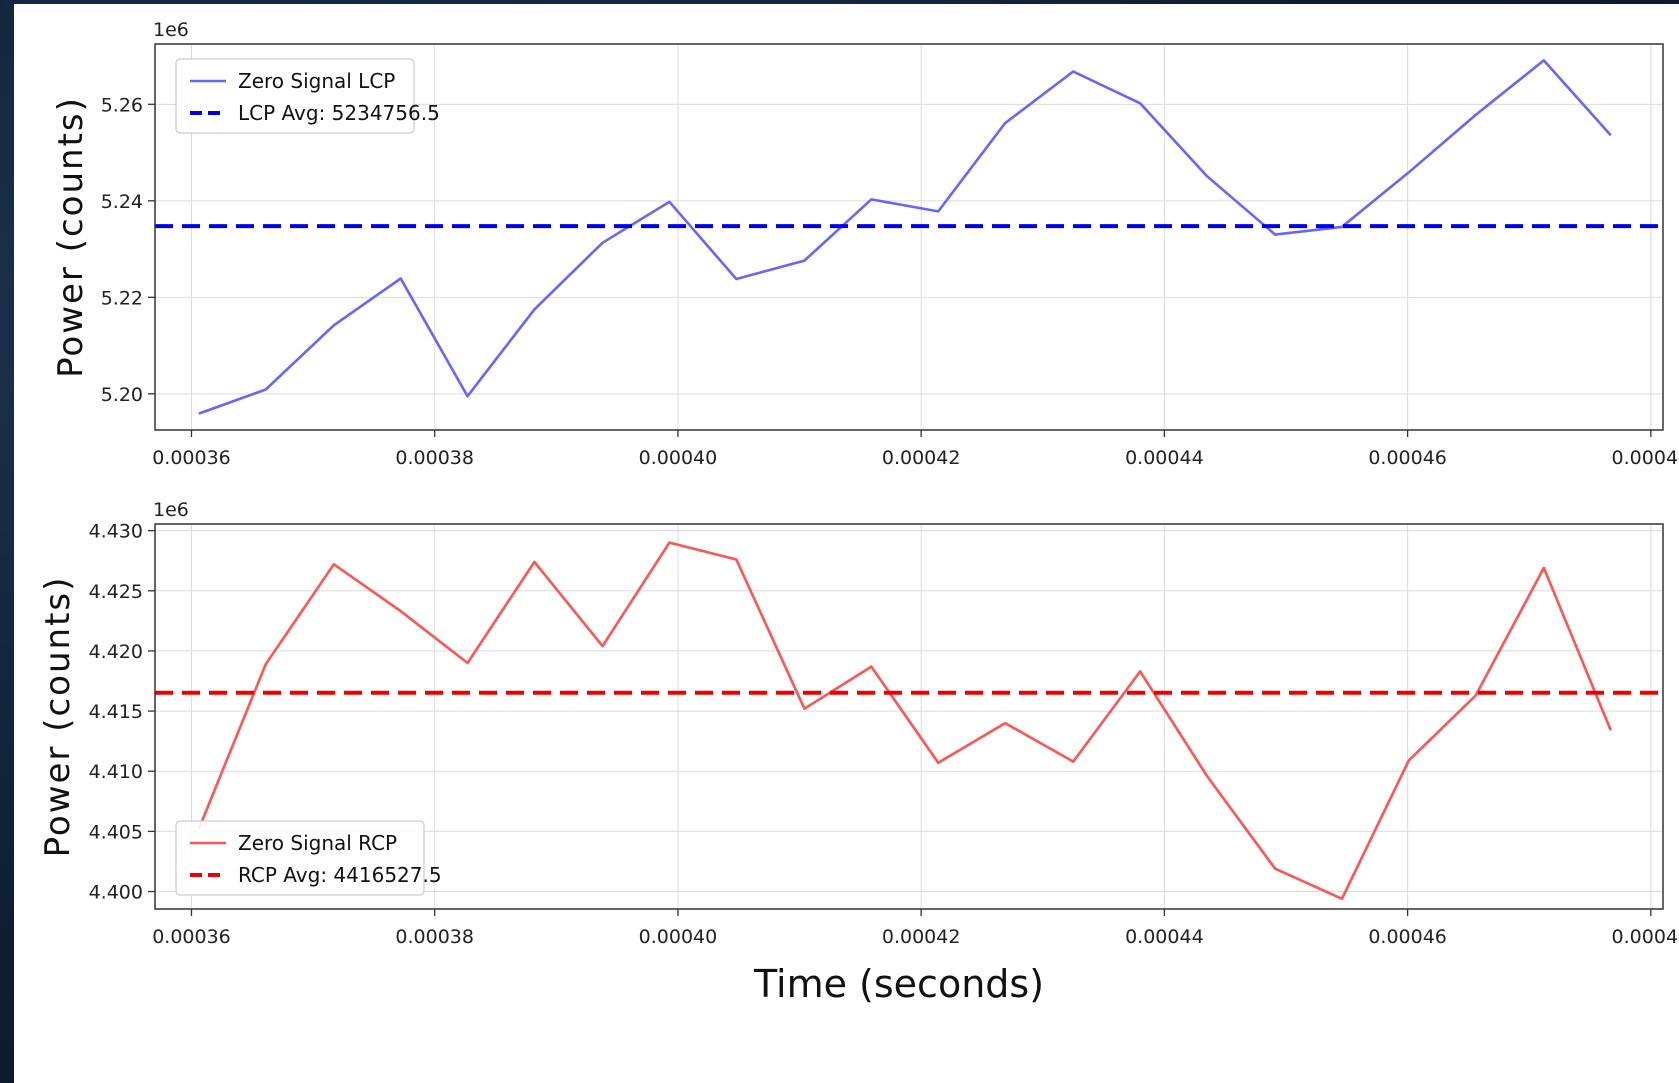 The width and height of the screenshot is (1679, 1083). I want to click on legend: Zero Signal LCP LCP Avg: 5234756.5, so click(307, 96).